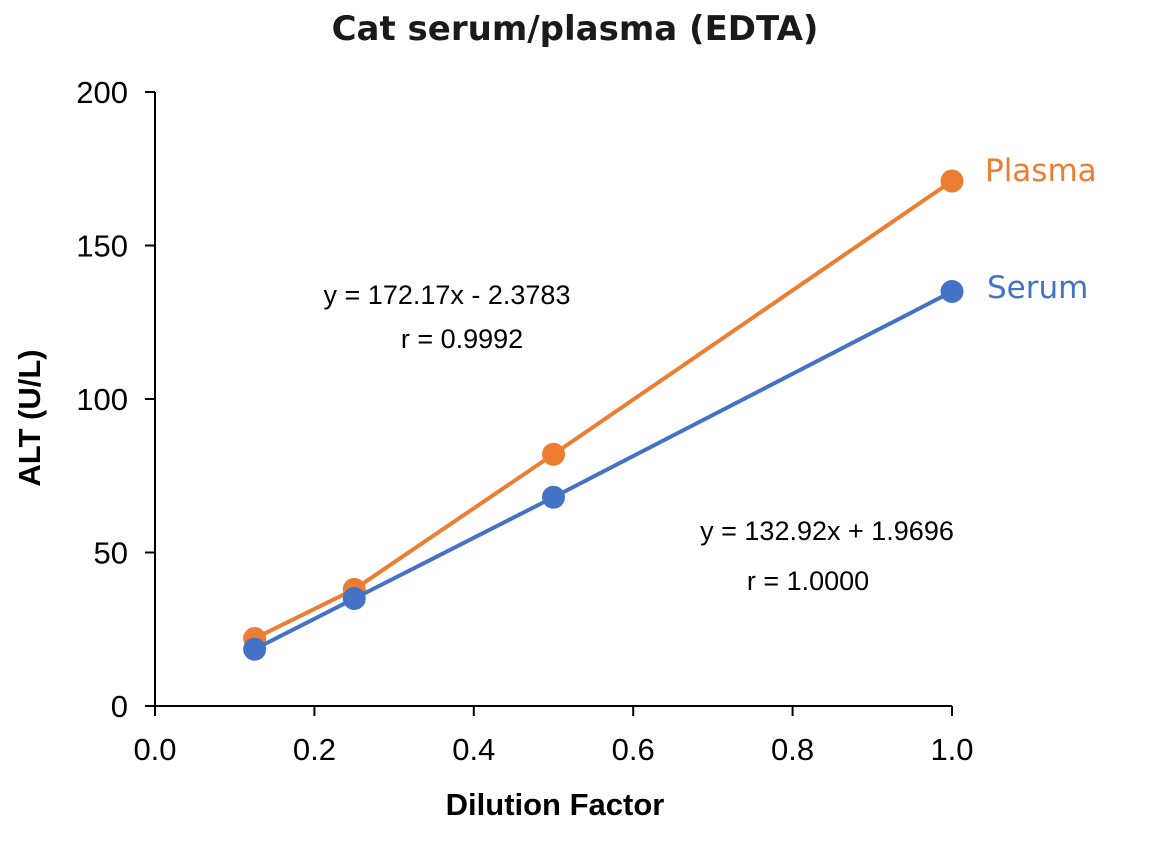 This screenshot has width=1150, height=850. What do you see at coordinates (575, 29) in the screenshot?
I see `chart-title: Cat serum/plasma (EDTA)` at bounding box center [575, 29].